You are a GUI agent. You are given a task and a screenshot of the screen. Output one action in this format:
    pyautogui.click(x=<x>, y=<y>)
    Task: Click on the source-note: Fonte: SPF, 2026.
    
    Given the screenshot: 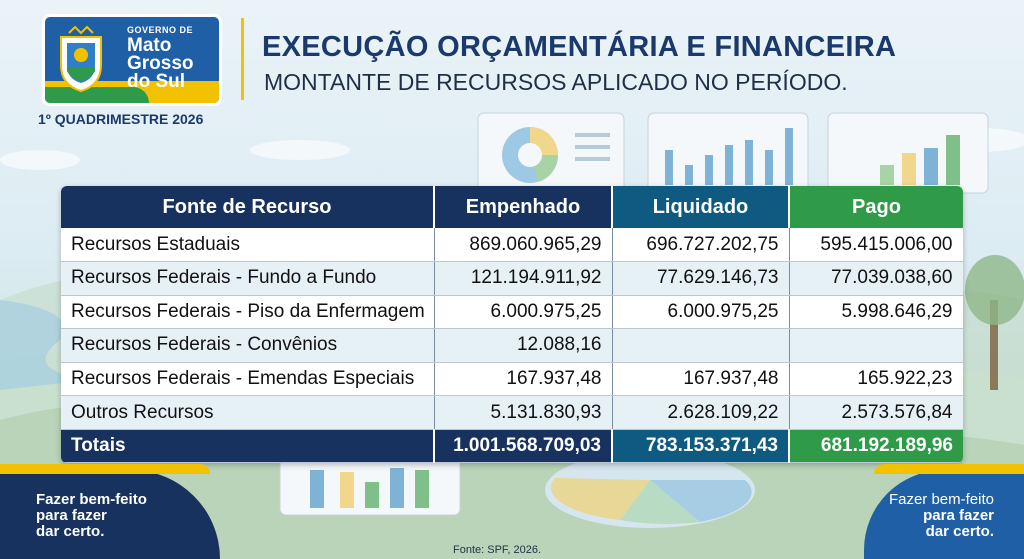 What is the action you would take?
    pyautogui.click(x=497, y=550)
    